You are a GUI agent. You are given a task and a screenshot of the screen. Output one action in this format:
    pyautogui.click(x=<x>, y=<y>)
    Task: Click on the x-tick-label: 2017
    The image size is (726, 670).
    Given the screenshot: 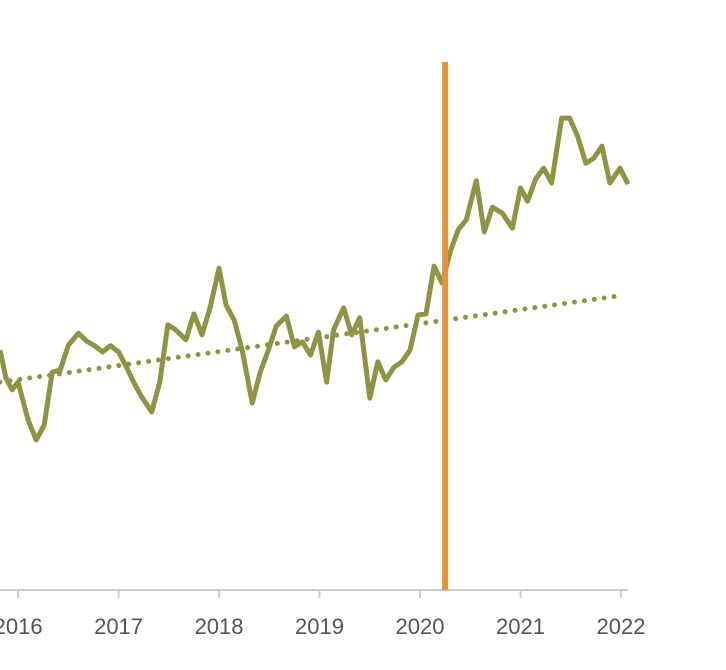 What is the action you would take?
    pyautogui.click(x=118, y=626)
    